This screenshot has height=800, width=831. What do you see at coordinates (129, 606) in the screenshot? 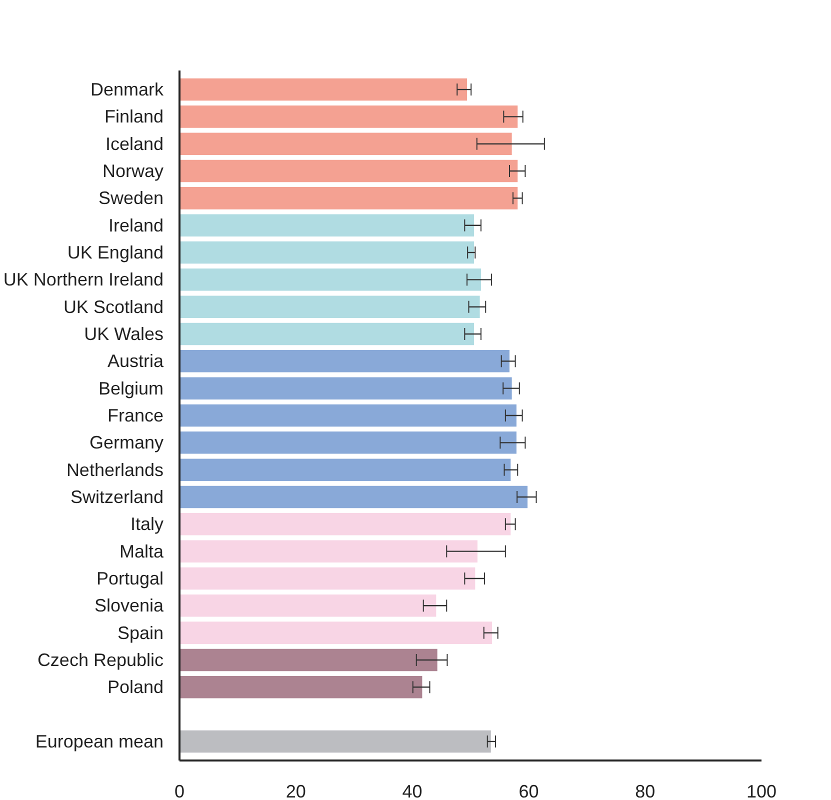
I see `y-tick-label: Slovenia` at bounding box center [129, 606].